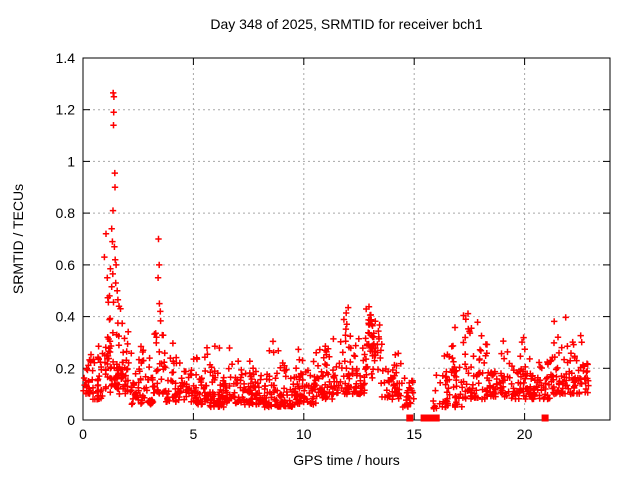 The image size is (640, 480). Describe the element at coordinates (346, 460) in the screenshot. I see `x-axis-label: GPS time / hours` at that location.